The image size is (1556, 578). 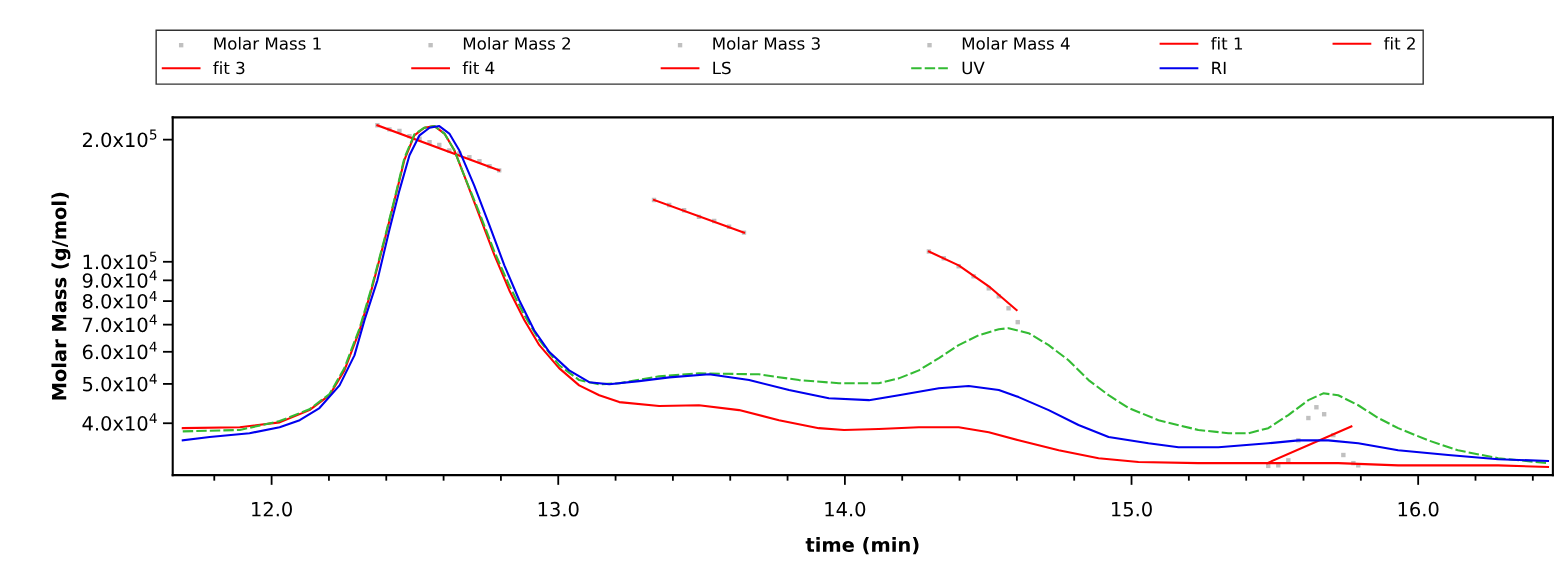 I want to click on y-tick-label: 2.0x10$^{5}$, so click(x=119, y=138).